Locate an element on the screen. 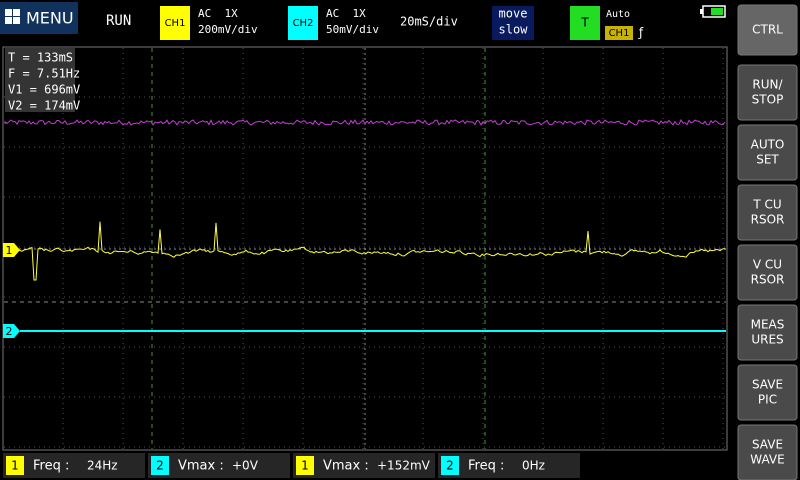 Image resolution: width=800 pixels, height=480 pixels. side-button: CTRL is located at coordinates (767, 30).